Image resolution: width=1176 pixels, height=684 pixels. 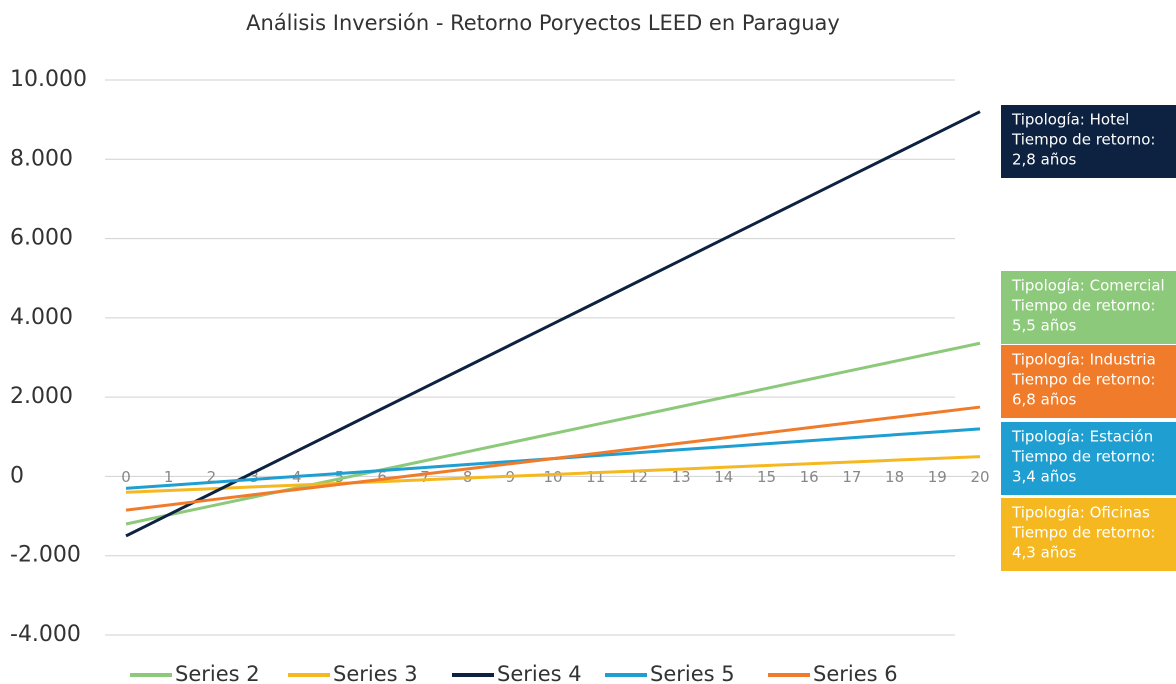 What do you see at coordinates (552, 477) in the screenshot?
I see `x-tick-label: 10` at bounding box center [552, 477].